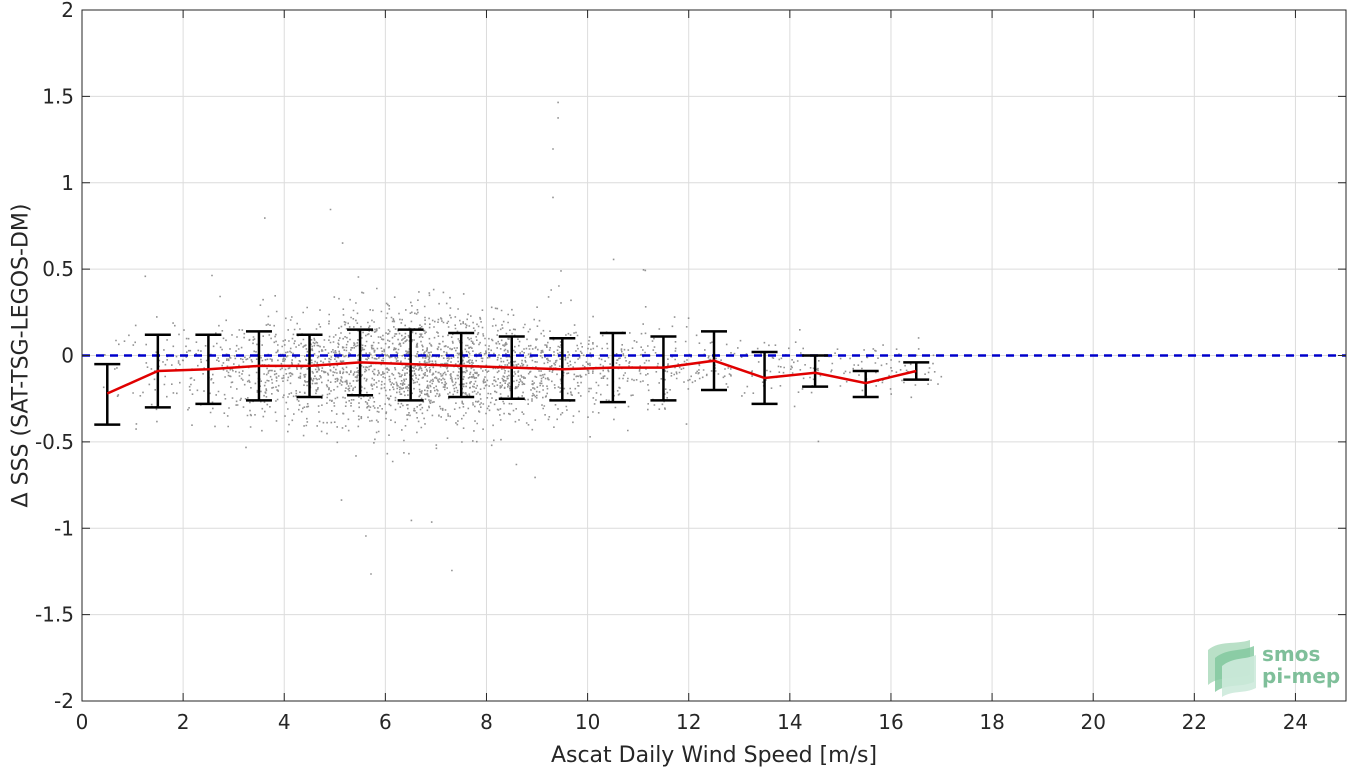 The image size is (1348, 770). What do you see at coordinates (1092, 722) in the screenshot?
I see `x-tick-label: 20` at bounding box center [1092, 722].